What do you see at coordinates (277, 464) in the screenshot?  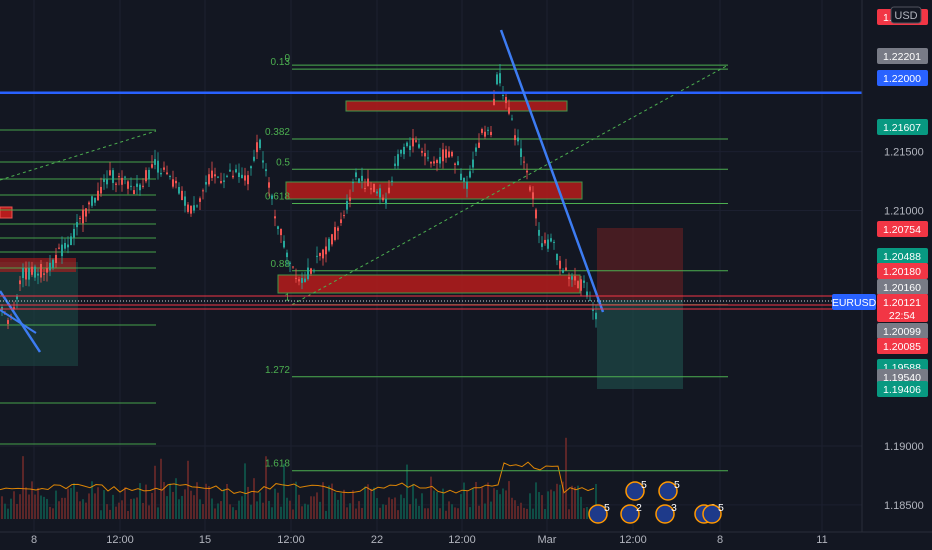 I see `fib-level-label: 1.618` at bounding box center [277, 464].